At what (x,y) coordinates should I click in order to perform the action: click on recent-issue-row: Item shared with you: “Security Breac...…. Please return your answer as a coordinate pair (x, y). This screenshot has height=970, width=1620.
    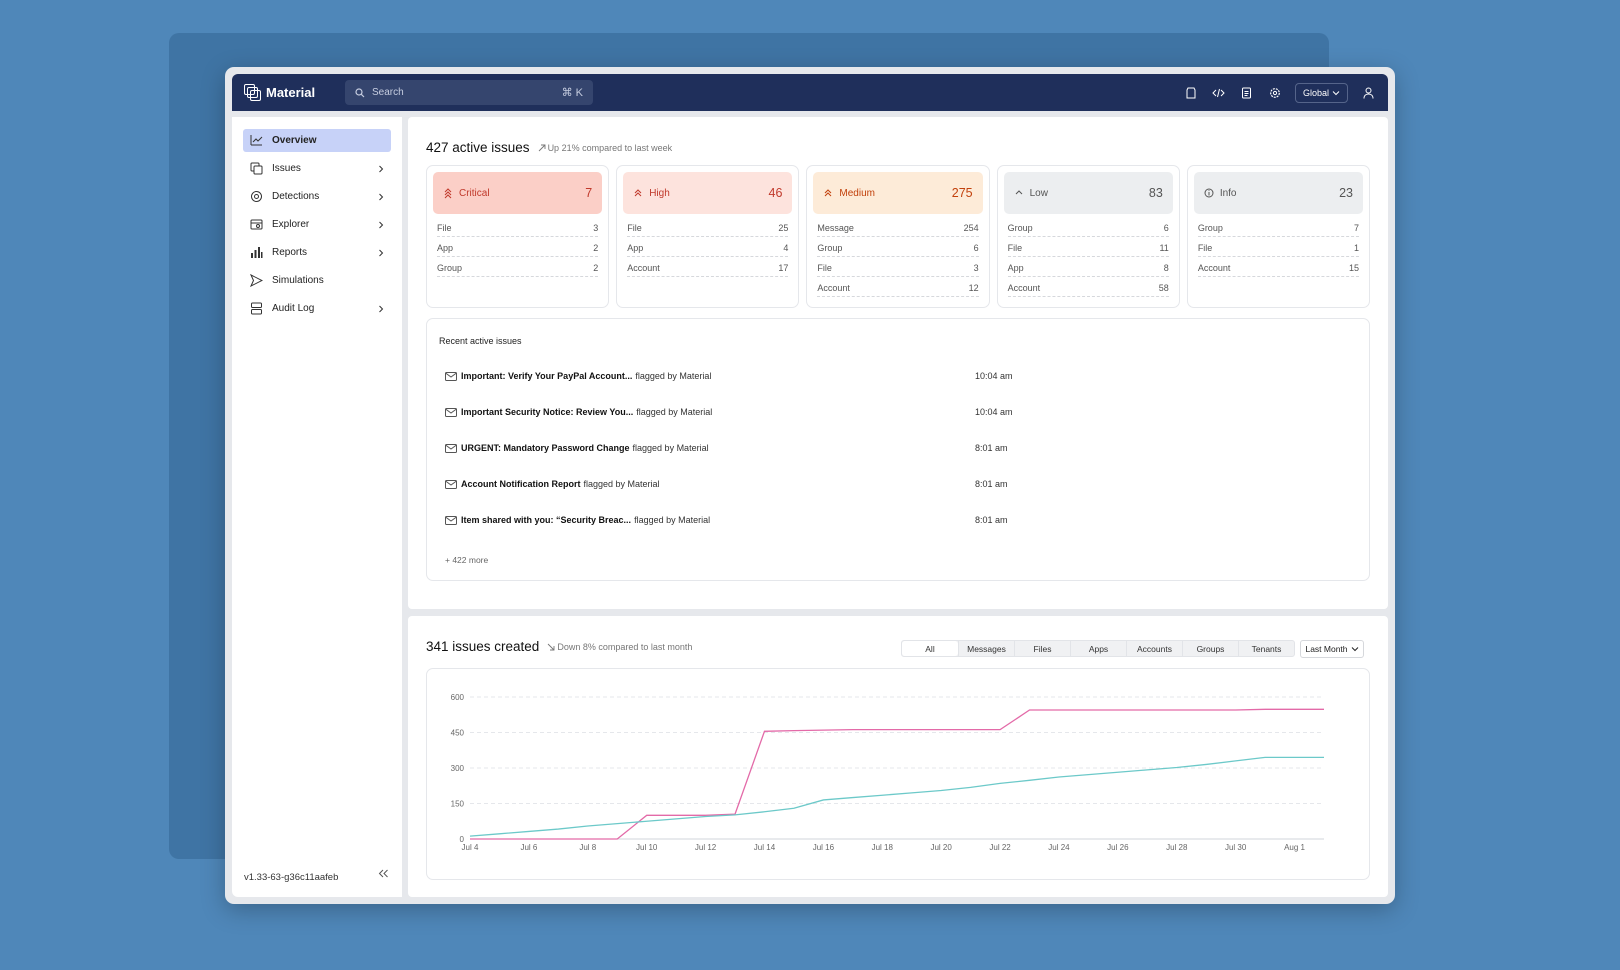
    Looking at the image, I should click on (897, 520).